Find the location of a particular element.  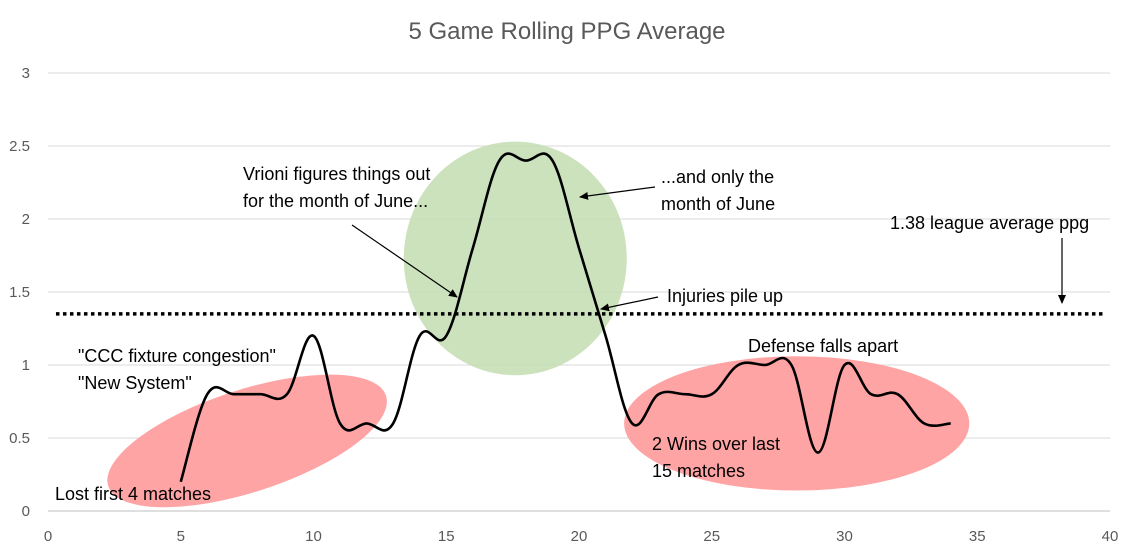

annotation-two-wins-line1: 2 Wins over last is located at coordinates (716, 444).